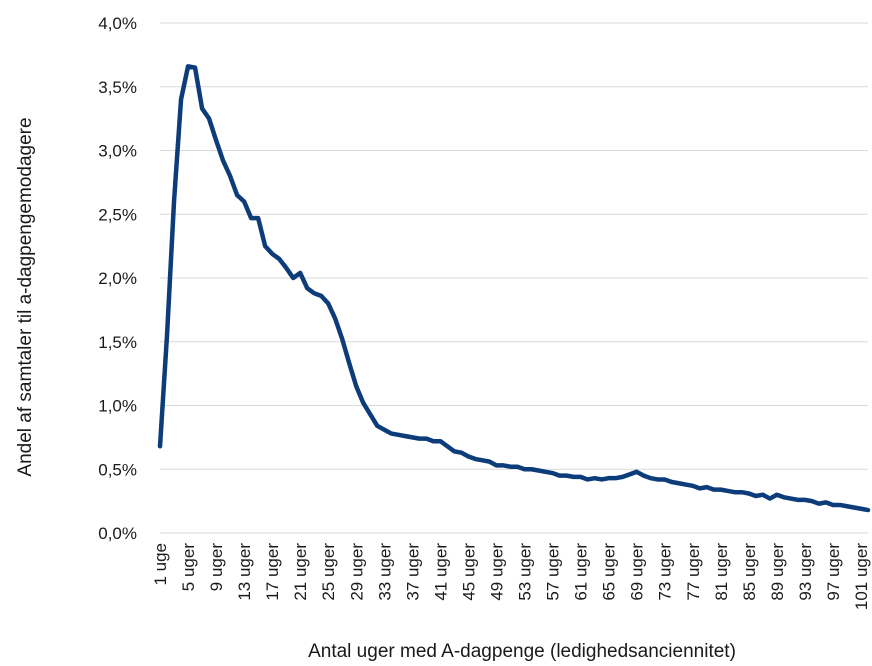 This screenshot has width=872, height=666. Describe the element at coordinates (721, 572) in the screenshot. I see `x-tick-label: 81 uger` at that location.